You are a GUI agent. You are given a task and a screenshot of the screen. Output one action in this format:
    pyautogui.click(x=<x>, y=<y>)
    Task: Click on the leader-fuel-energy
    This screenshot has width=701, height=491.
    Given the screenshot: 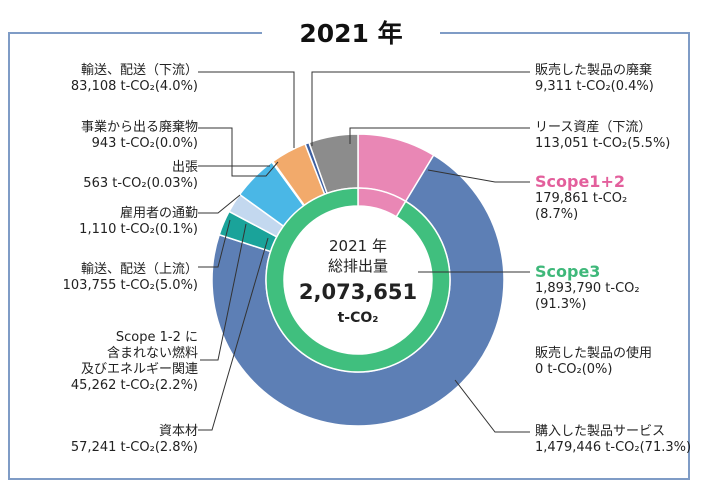 What is the action you would take?
    pyautogui.click(x=223, y=292)
    